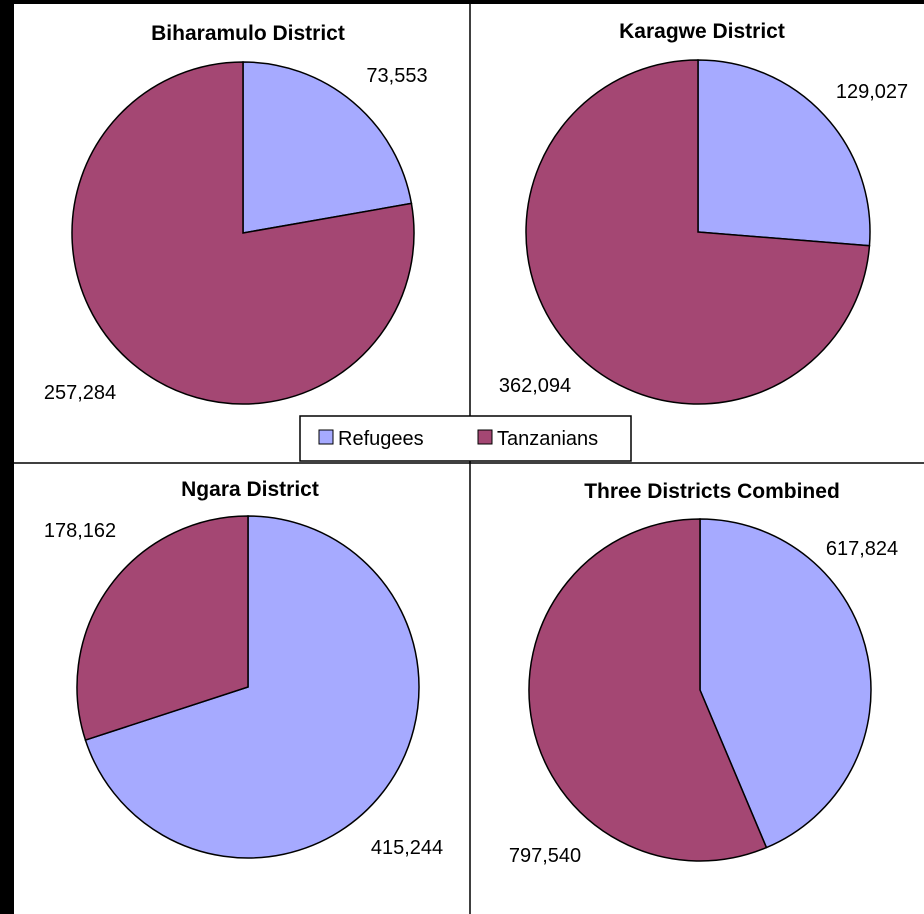 This screenshot has width=924, height=914. Describe the element at coordinates (407, 848) in the screenshot. I see `data-label-ngara-refugees: 415,244` at that location.